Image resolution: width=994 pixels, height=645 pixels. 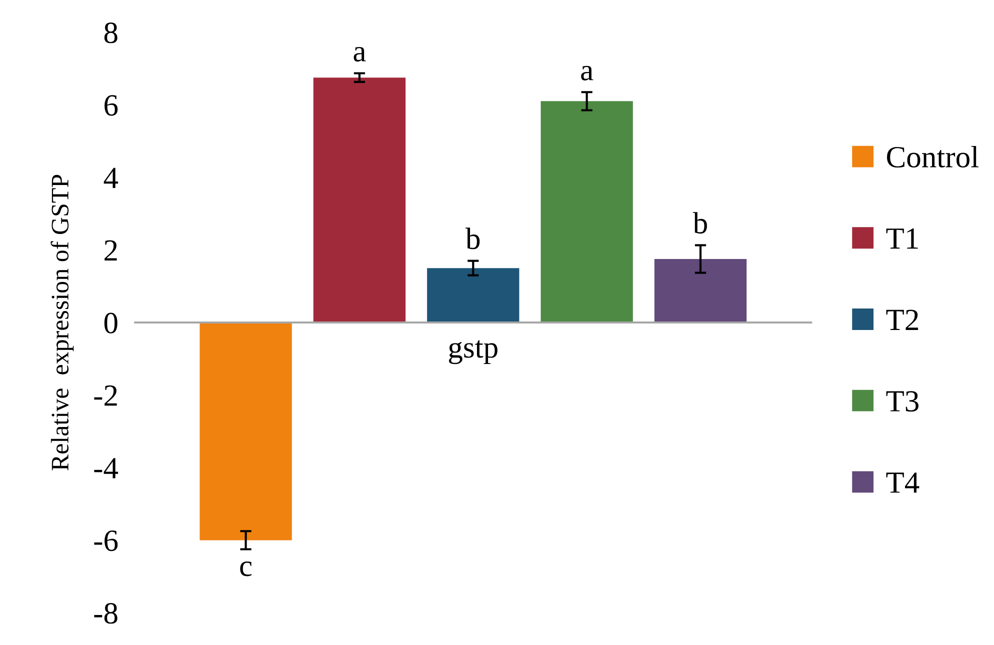 What do you see at coordinates (902, 401) in the screenshot?
I see `legend-label: T3` at bounding box center [902, 401].